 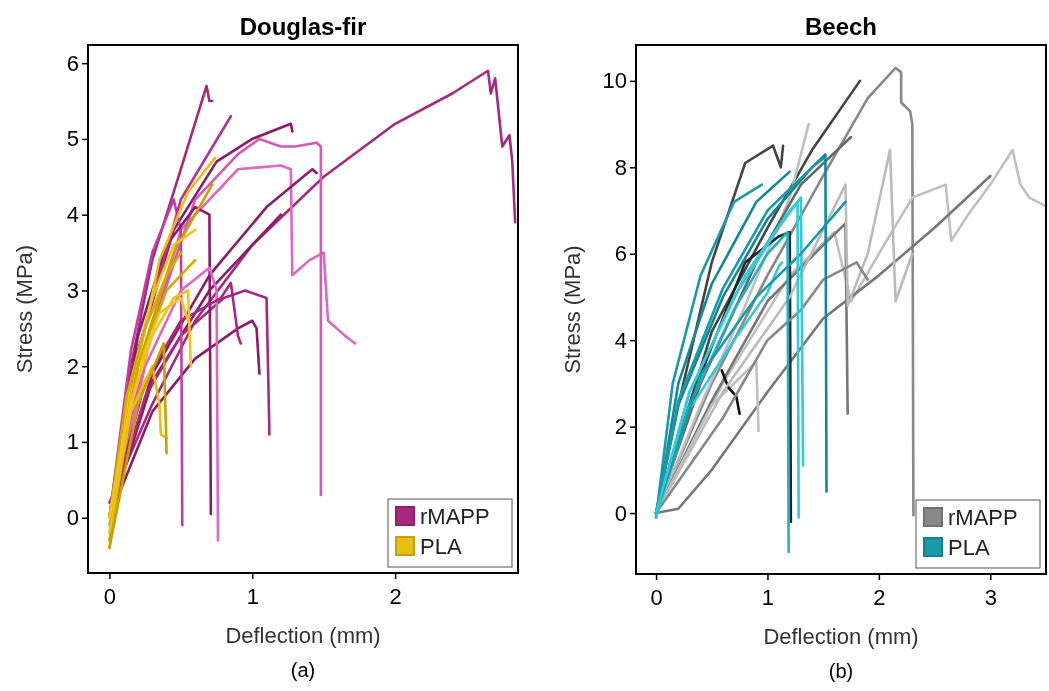 I want to click on y-tick-label: 8, so click(x=620, y=167).